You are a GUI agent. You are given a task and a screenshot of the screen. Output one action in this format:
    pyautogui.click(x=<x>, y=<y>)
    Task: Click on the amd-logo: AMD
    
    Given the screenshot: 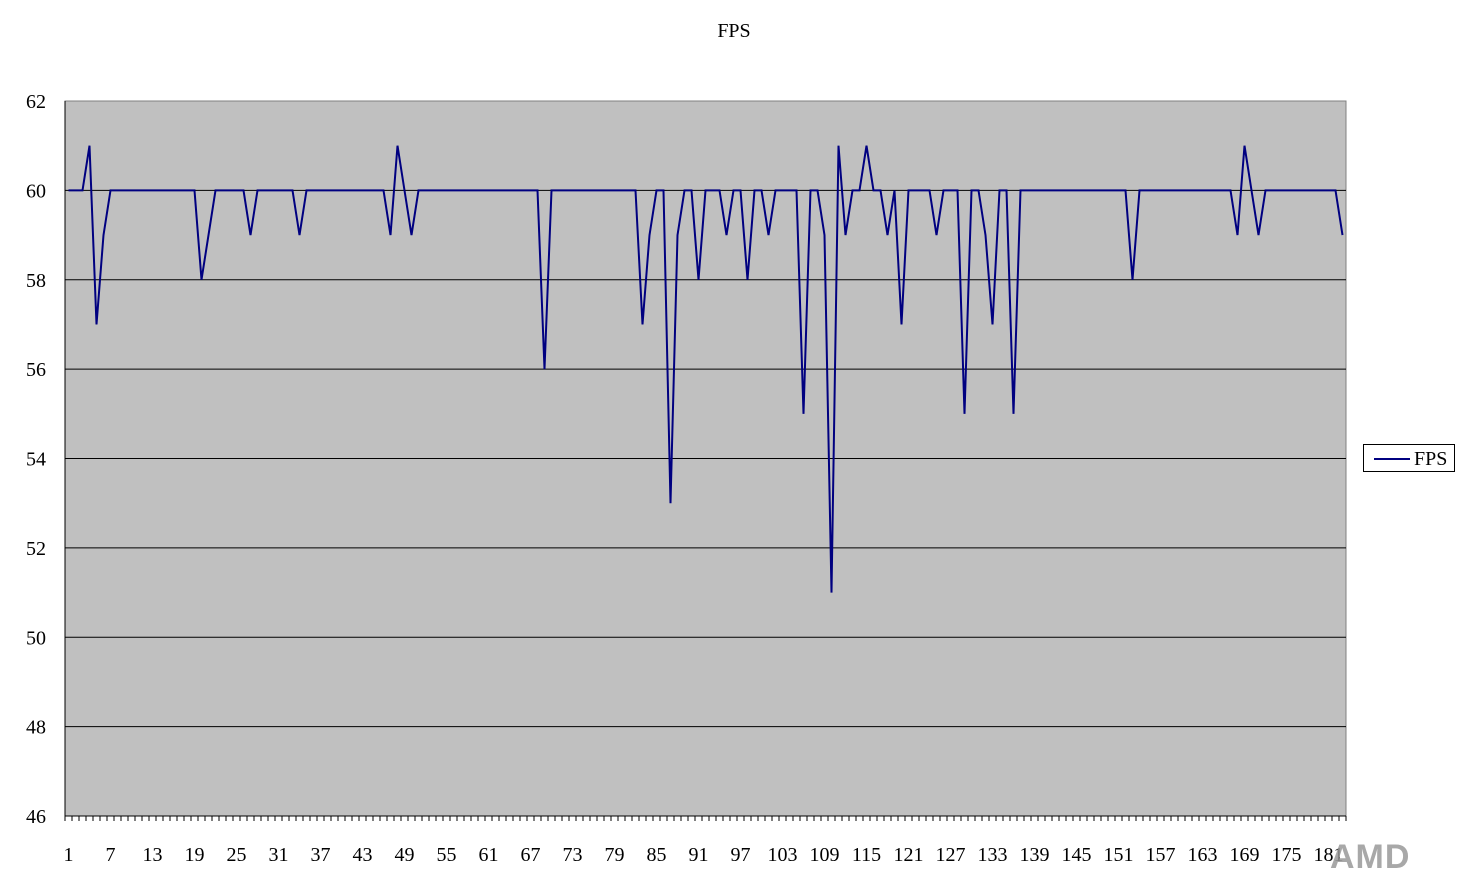 What is the action you would take?
    pyautogui.click(x=1370, y=857)
    